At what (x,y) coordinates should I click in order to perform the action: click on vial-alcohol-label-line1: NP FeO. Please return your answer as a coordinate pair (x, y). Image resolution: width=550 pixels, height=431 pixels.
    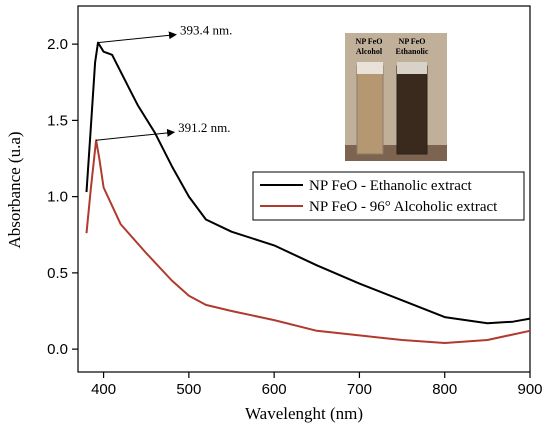
    Looking at the image, I should click on (369, 41).